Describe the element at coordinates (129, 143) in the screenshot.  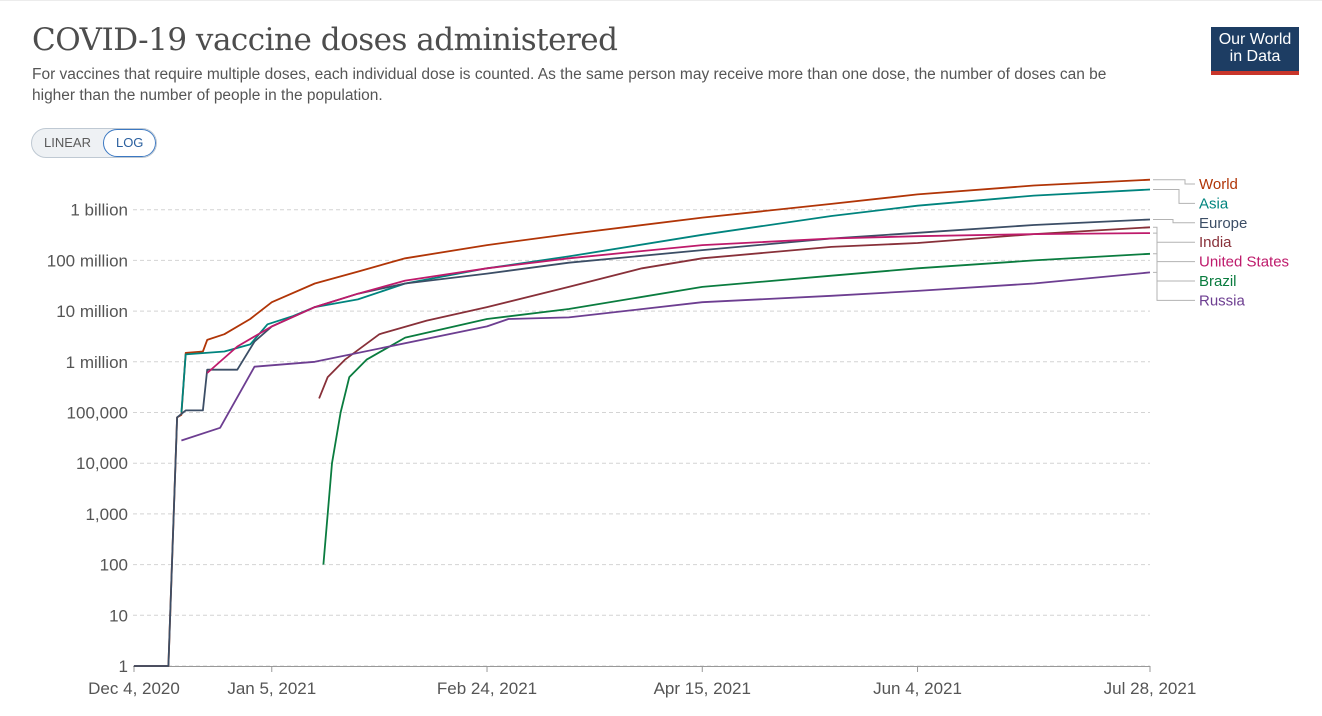
I see `log-scale-button: LOG` at that location.